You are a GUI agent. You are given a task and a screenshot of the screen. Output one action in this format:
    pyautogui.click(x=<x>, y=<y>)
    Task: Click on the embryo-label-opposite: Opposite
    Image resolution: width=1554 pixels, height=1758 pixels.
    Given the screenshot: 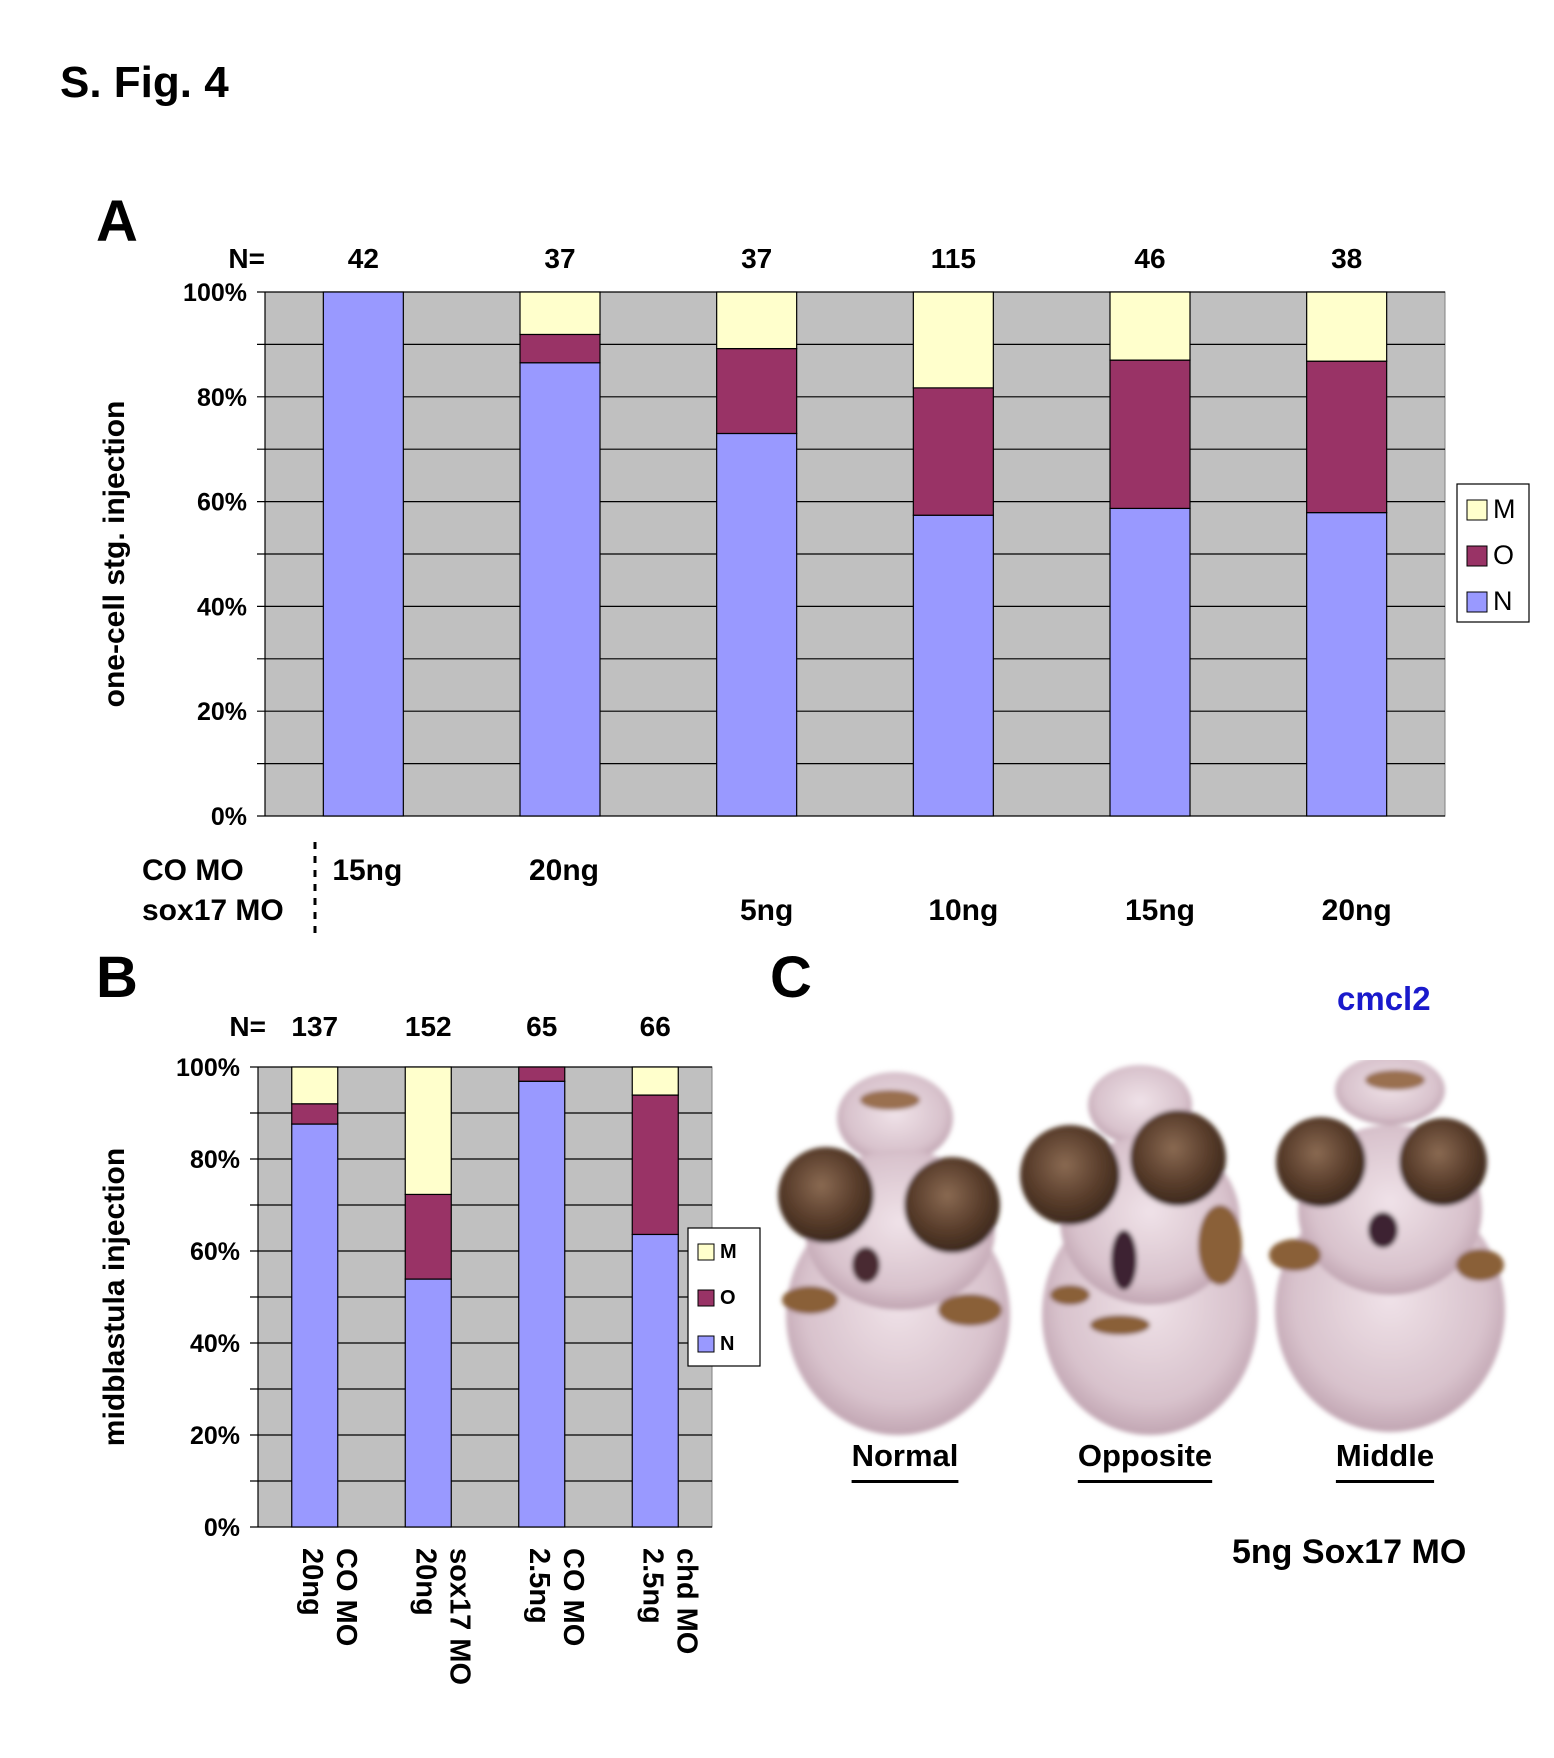 What is the action you would take?
    pyautogui.click(x=1145, y=1455)
    